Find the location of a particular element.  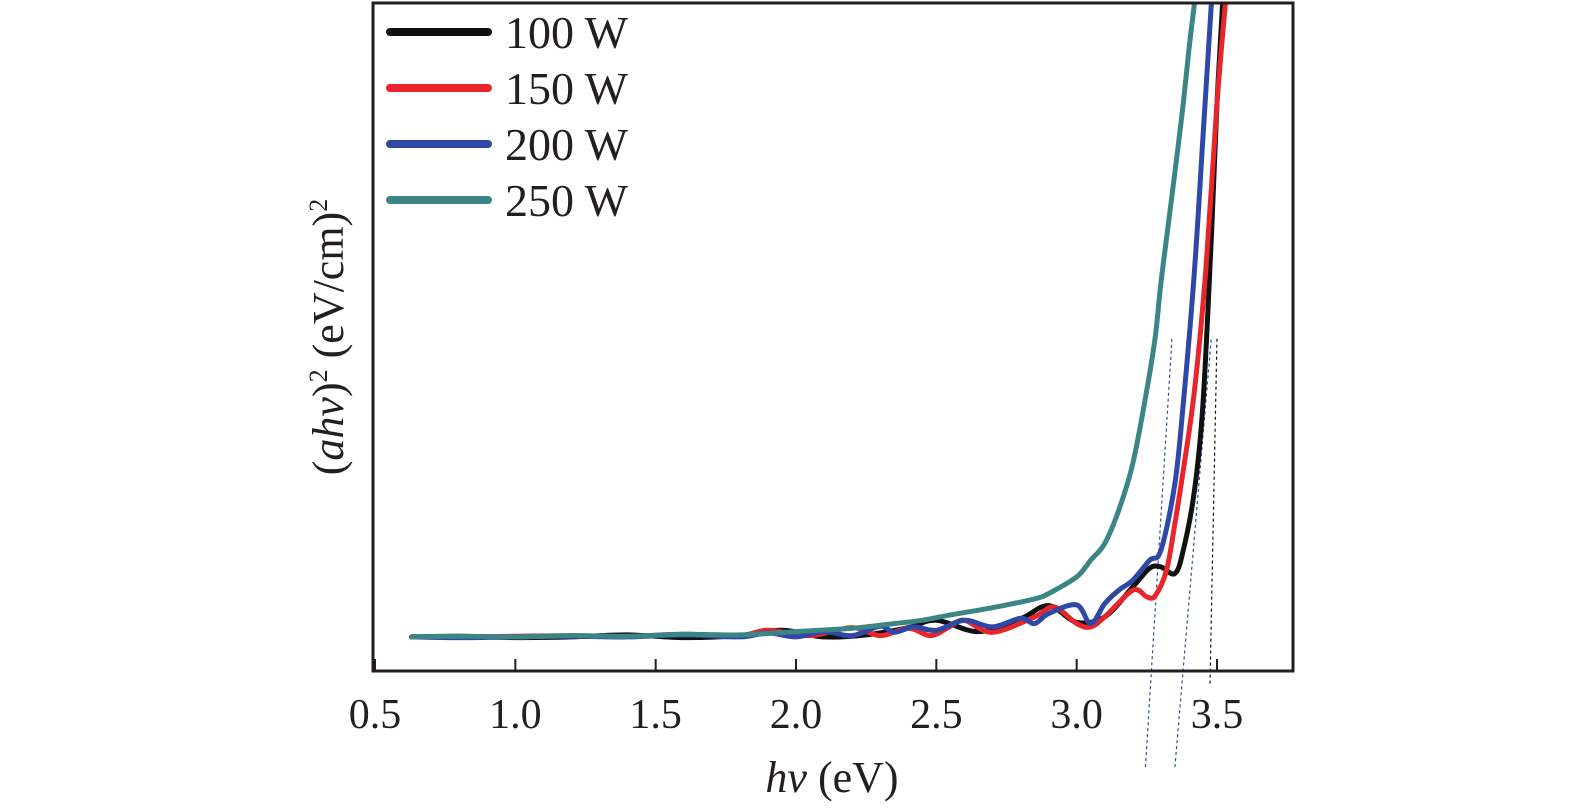

x-axis-ticks: 0.5 1.0 1.5 2.0 2.5 3.0 3.5 is located at coordinates (796, 698).